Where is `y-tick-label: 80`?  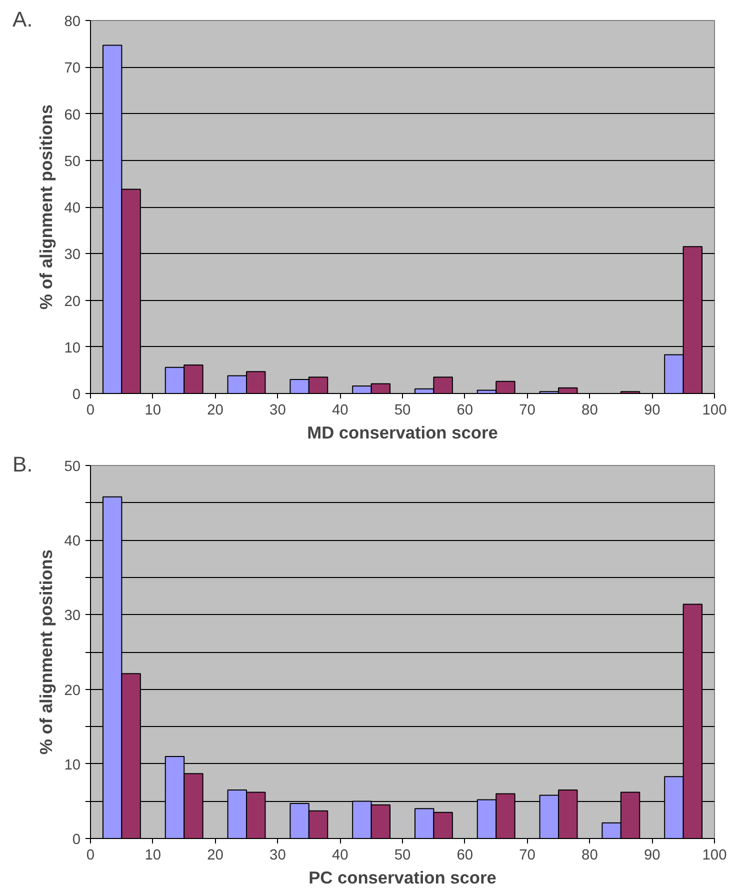
y-tick-label: 80 is located at coordinates (72, 22).